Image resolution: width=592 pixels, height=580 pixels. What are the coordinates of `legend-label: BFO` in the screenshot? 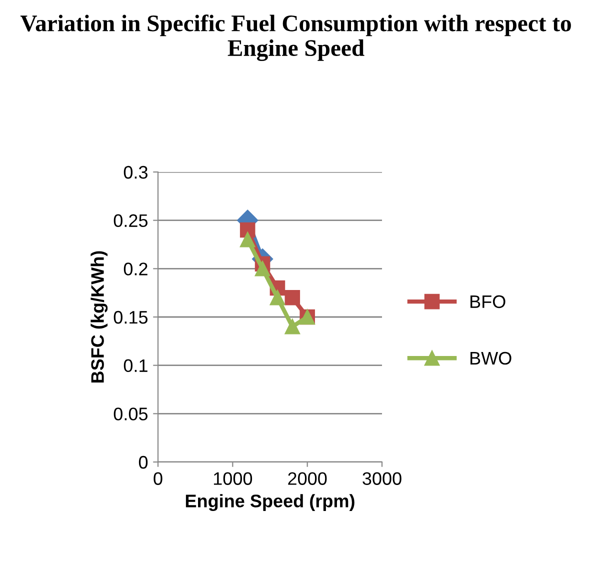 It's located at (488, 301).